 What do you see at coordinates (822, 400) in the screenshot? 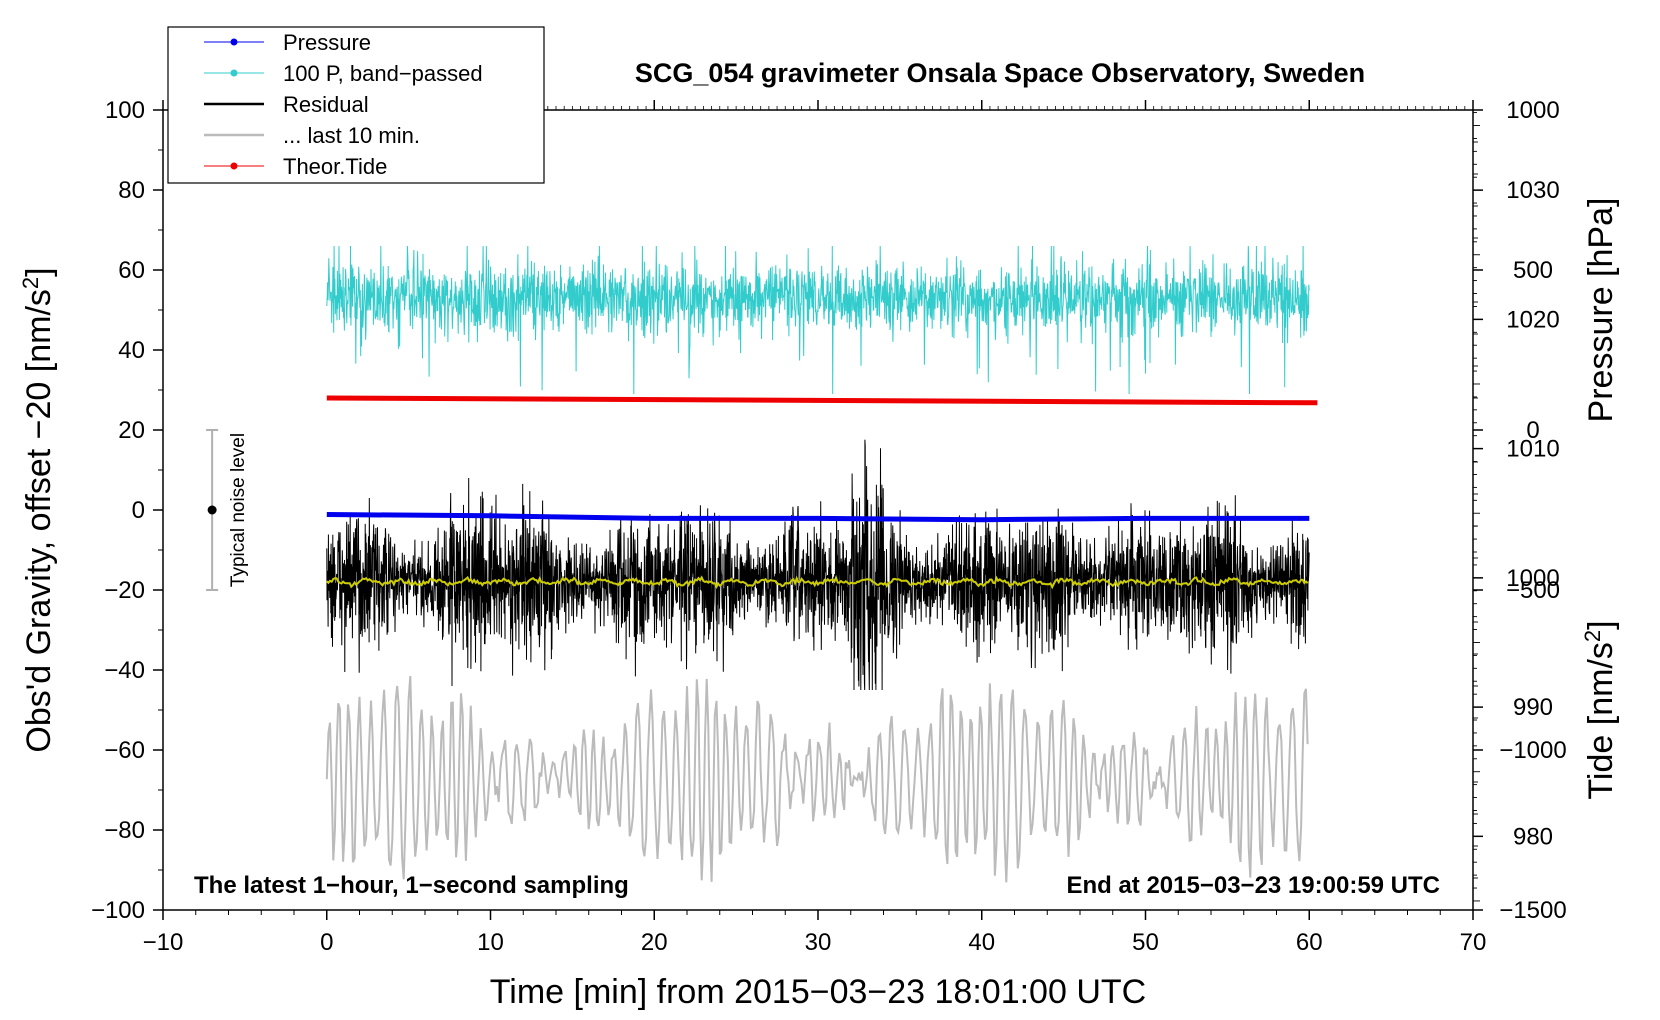
I see `series-theor-tide` at bounding box center [822, 400].